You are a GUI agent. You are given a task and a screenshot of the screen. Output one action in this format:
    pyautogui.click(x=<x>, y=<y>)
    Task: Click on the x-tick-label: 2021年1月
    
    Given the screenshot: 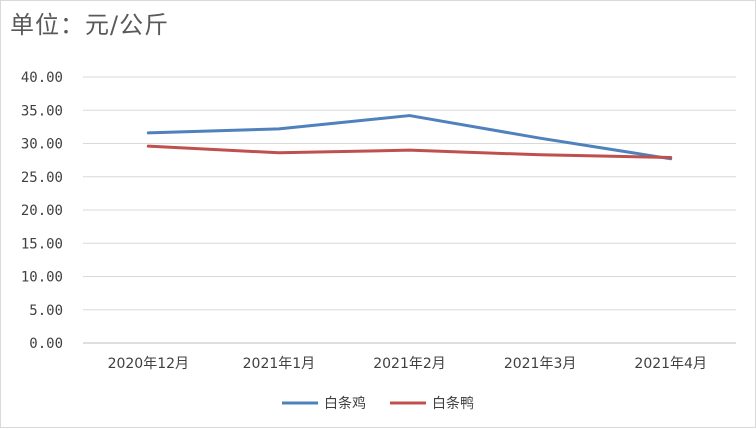 What is the action you would take?
    pyautogui.click(x=279, y=364)
    